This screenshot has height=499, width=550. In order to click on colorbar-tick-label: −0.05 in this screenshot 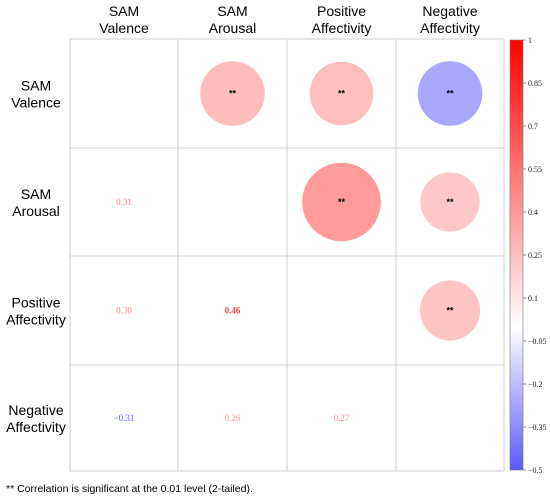, I will do `click(537, 341)`.